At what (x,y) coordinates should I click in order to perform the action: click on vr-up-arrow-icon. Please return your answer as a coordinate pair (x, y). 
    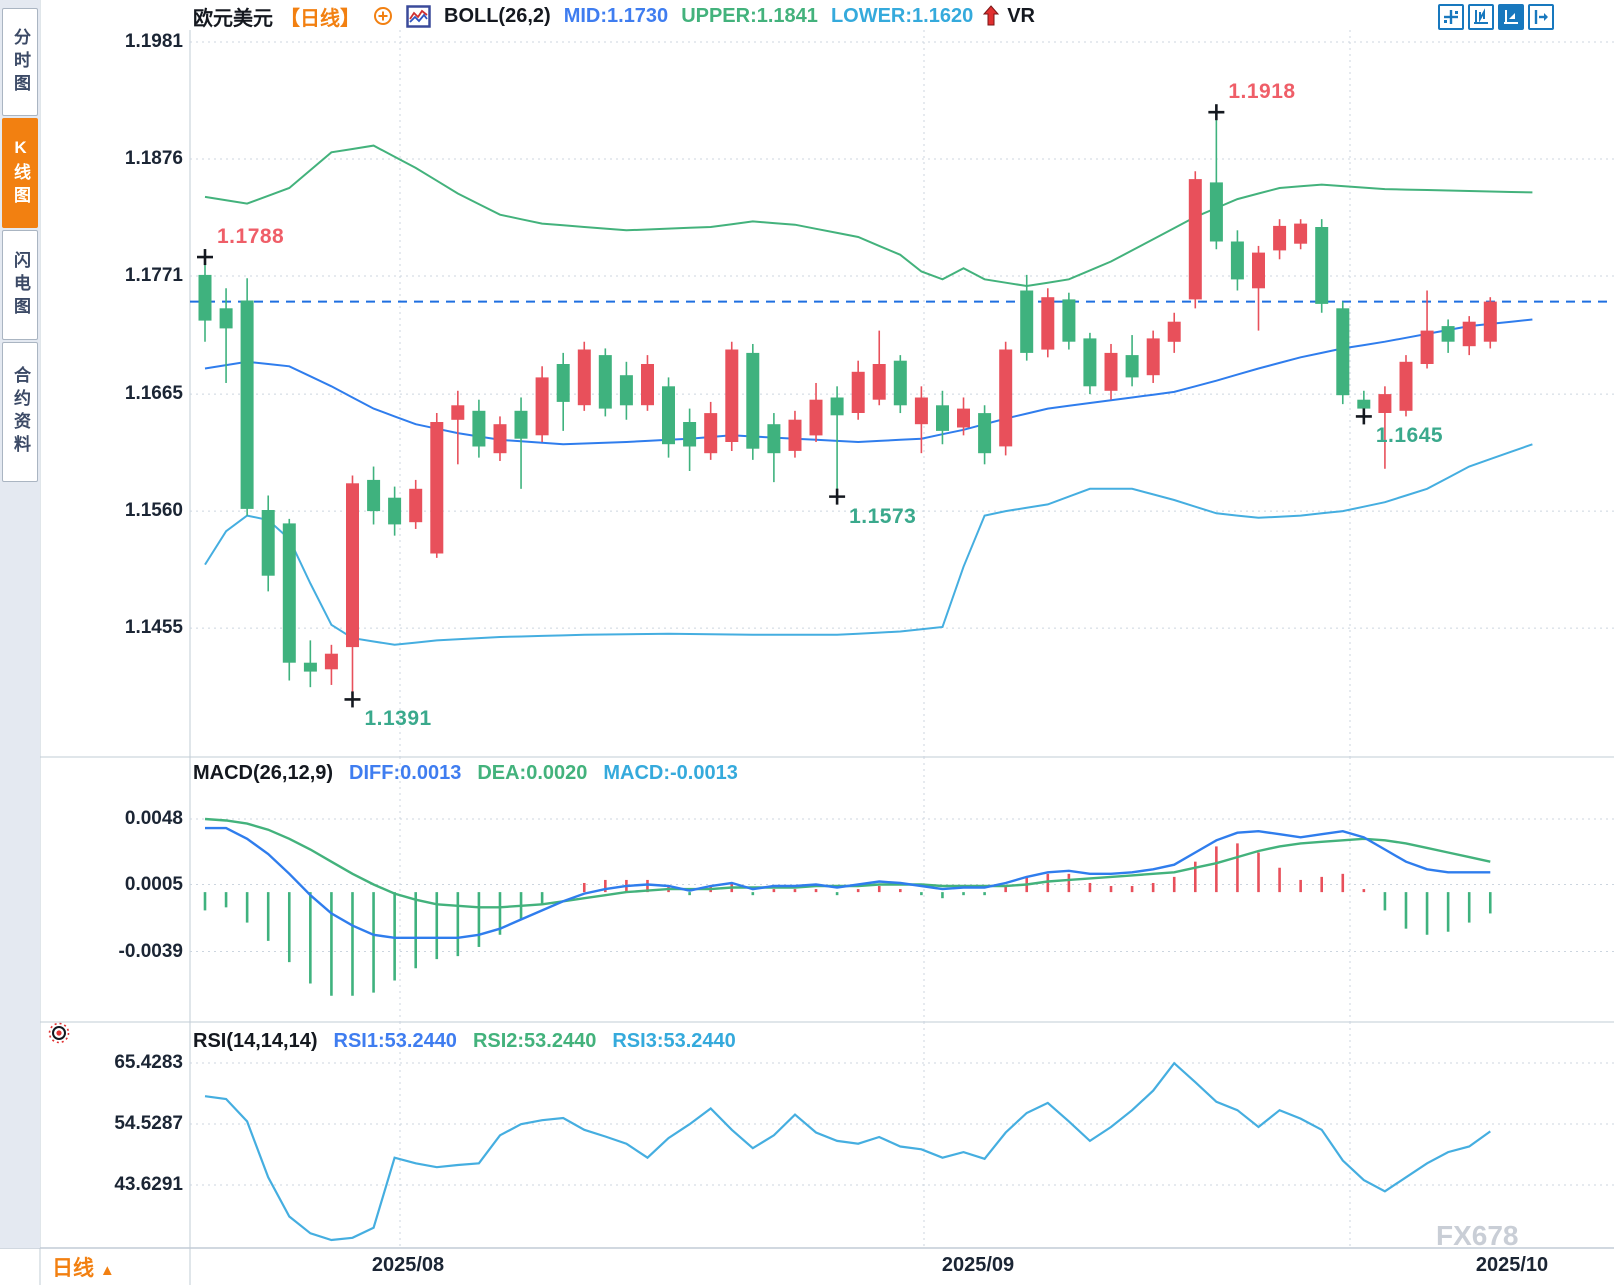
    Looking at the image, I should click on (991, 15).